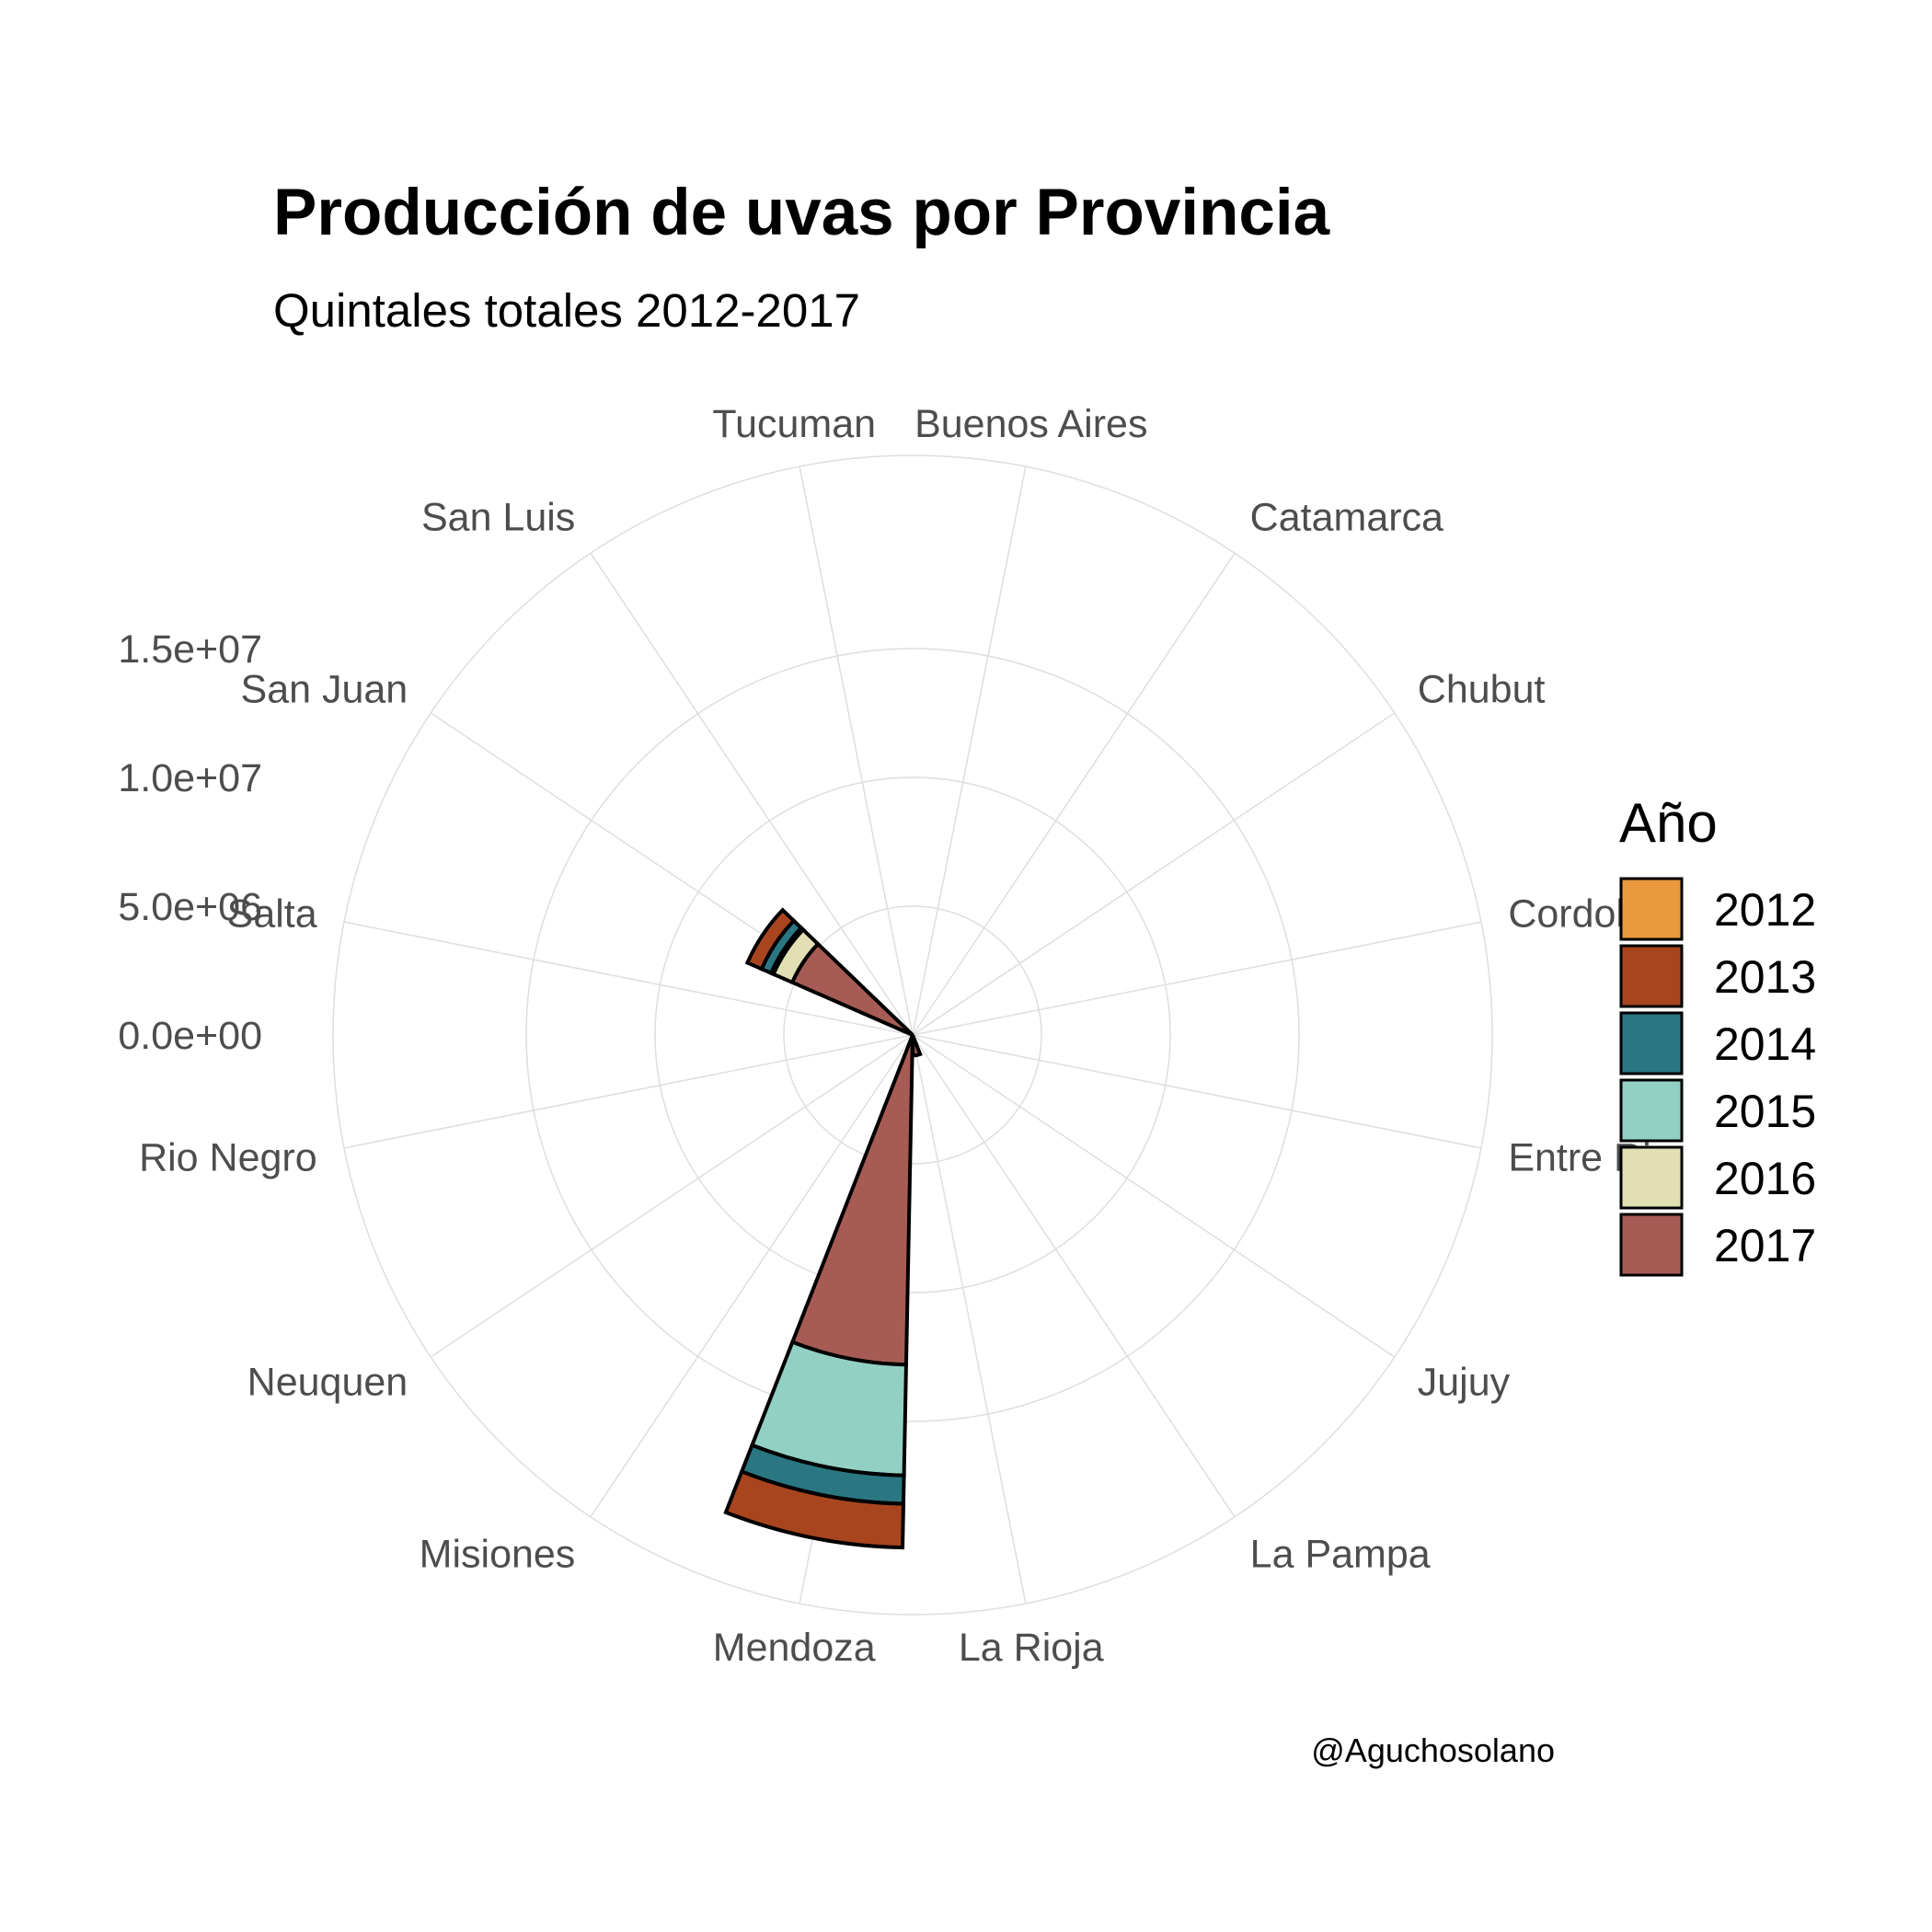  Describe the element at coordinates (324, 689) in the screenshot. I see `category-label: San Juan` at that location.